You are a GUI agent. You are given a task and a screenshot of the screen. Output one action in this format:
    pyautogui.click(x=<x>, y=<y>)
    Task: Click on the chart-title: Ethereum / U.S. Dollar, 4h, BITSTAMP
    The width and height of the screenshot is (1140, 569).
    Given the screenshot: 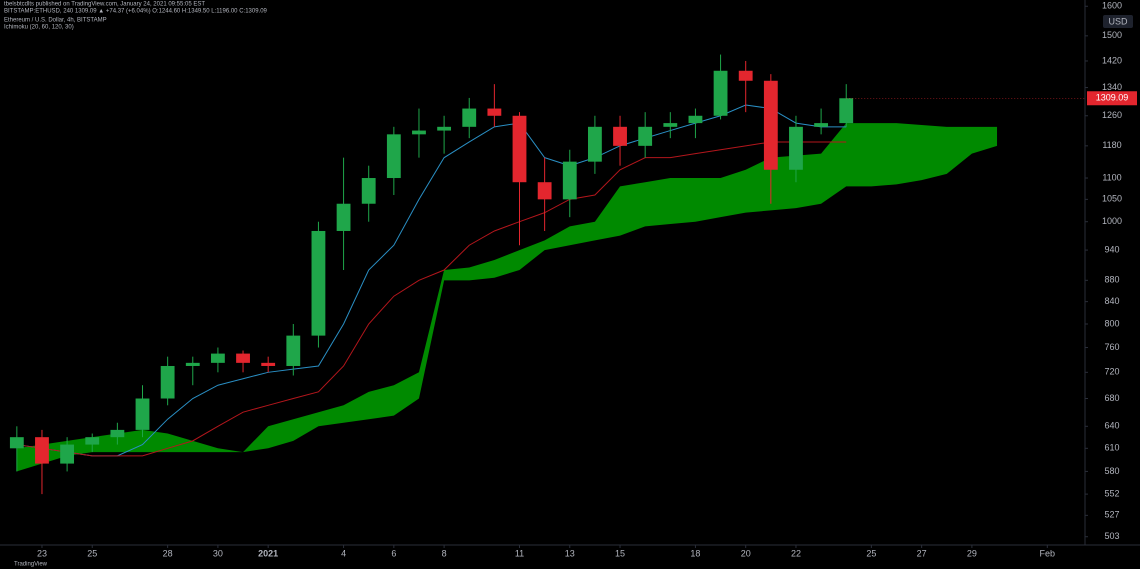 What is the action you would take?
    pyautogui.click(x=55, y=21)
    